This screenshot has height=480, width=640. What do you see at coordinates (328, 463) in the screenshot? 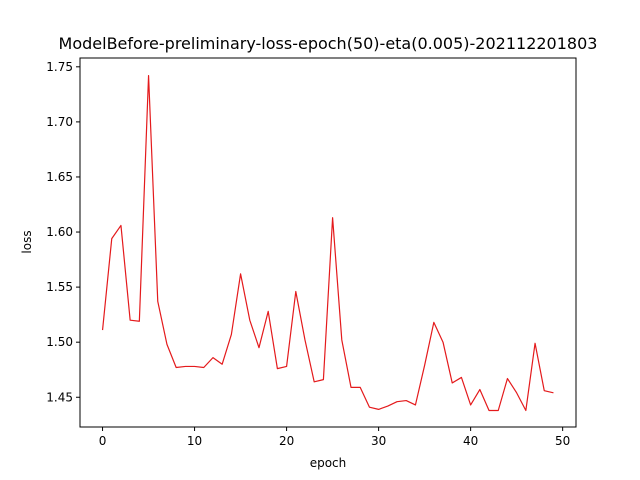
I see `x-axis-label: epoch` at bounding box center [328, 463].